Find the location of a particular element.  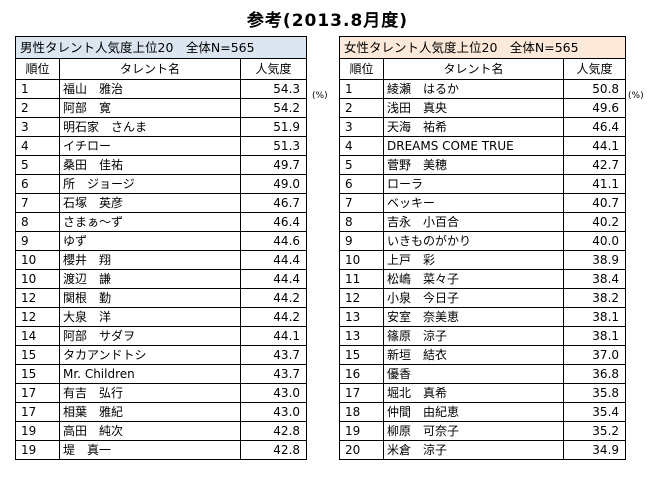

table-row: 9 いきものがかり 40.0 is located at coordinates (483, 241).